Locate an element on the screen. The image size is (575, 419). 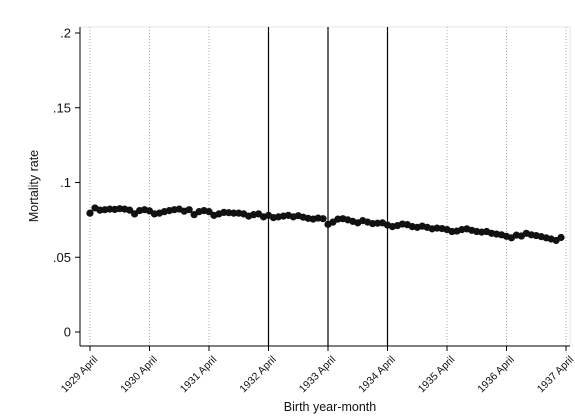
y-ticks: 0 .05 .1 .15 .2 is located at coordinates (66, 183).